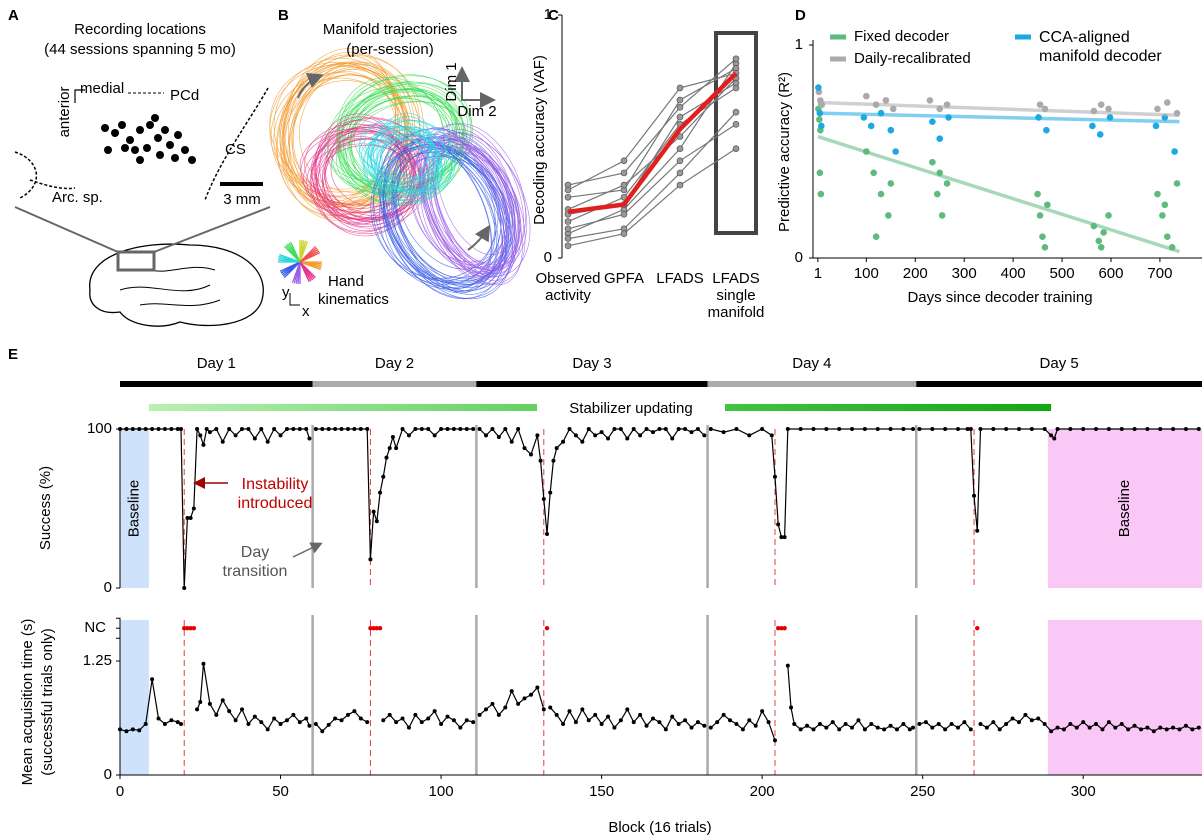 Image resolution: width=1202 pixels, height=840 pixels. Describe the element at coordinates (630, 408) in the screenshot. I see `stabilizer-label: Stabilizer updating` at that location.